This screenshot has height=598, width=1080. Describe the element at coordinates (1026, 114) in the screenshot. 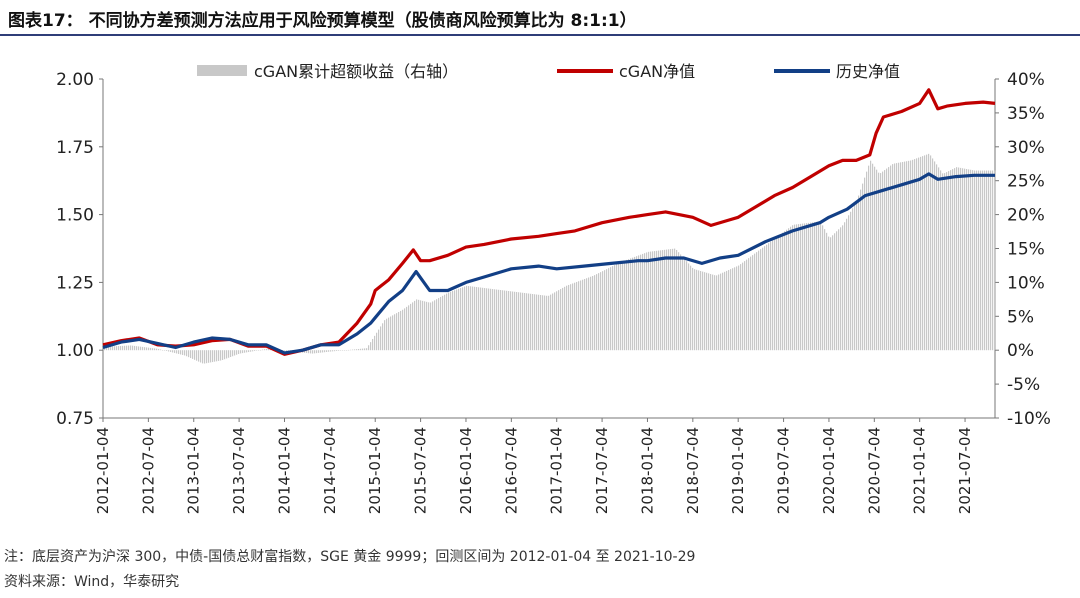

I see `right-tick-label: 35%` at that location.